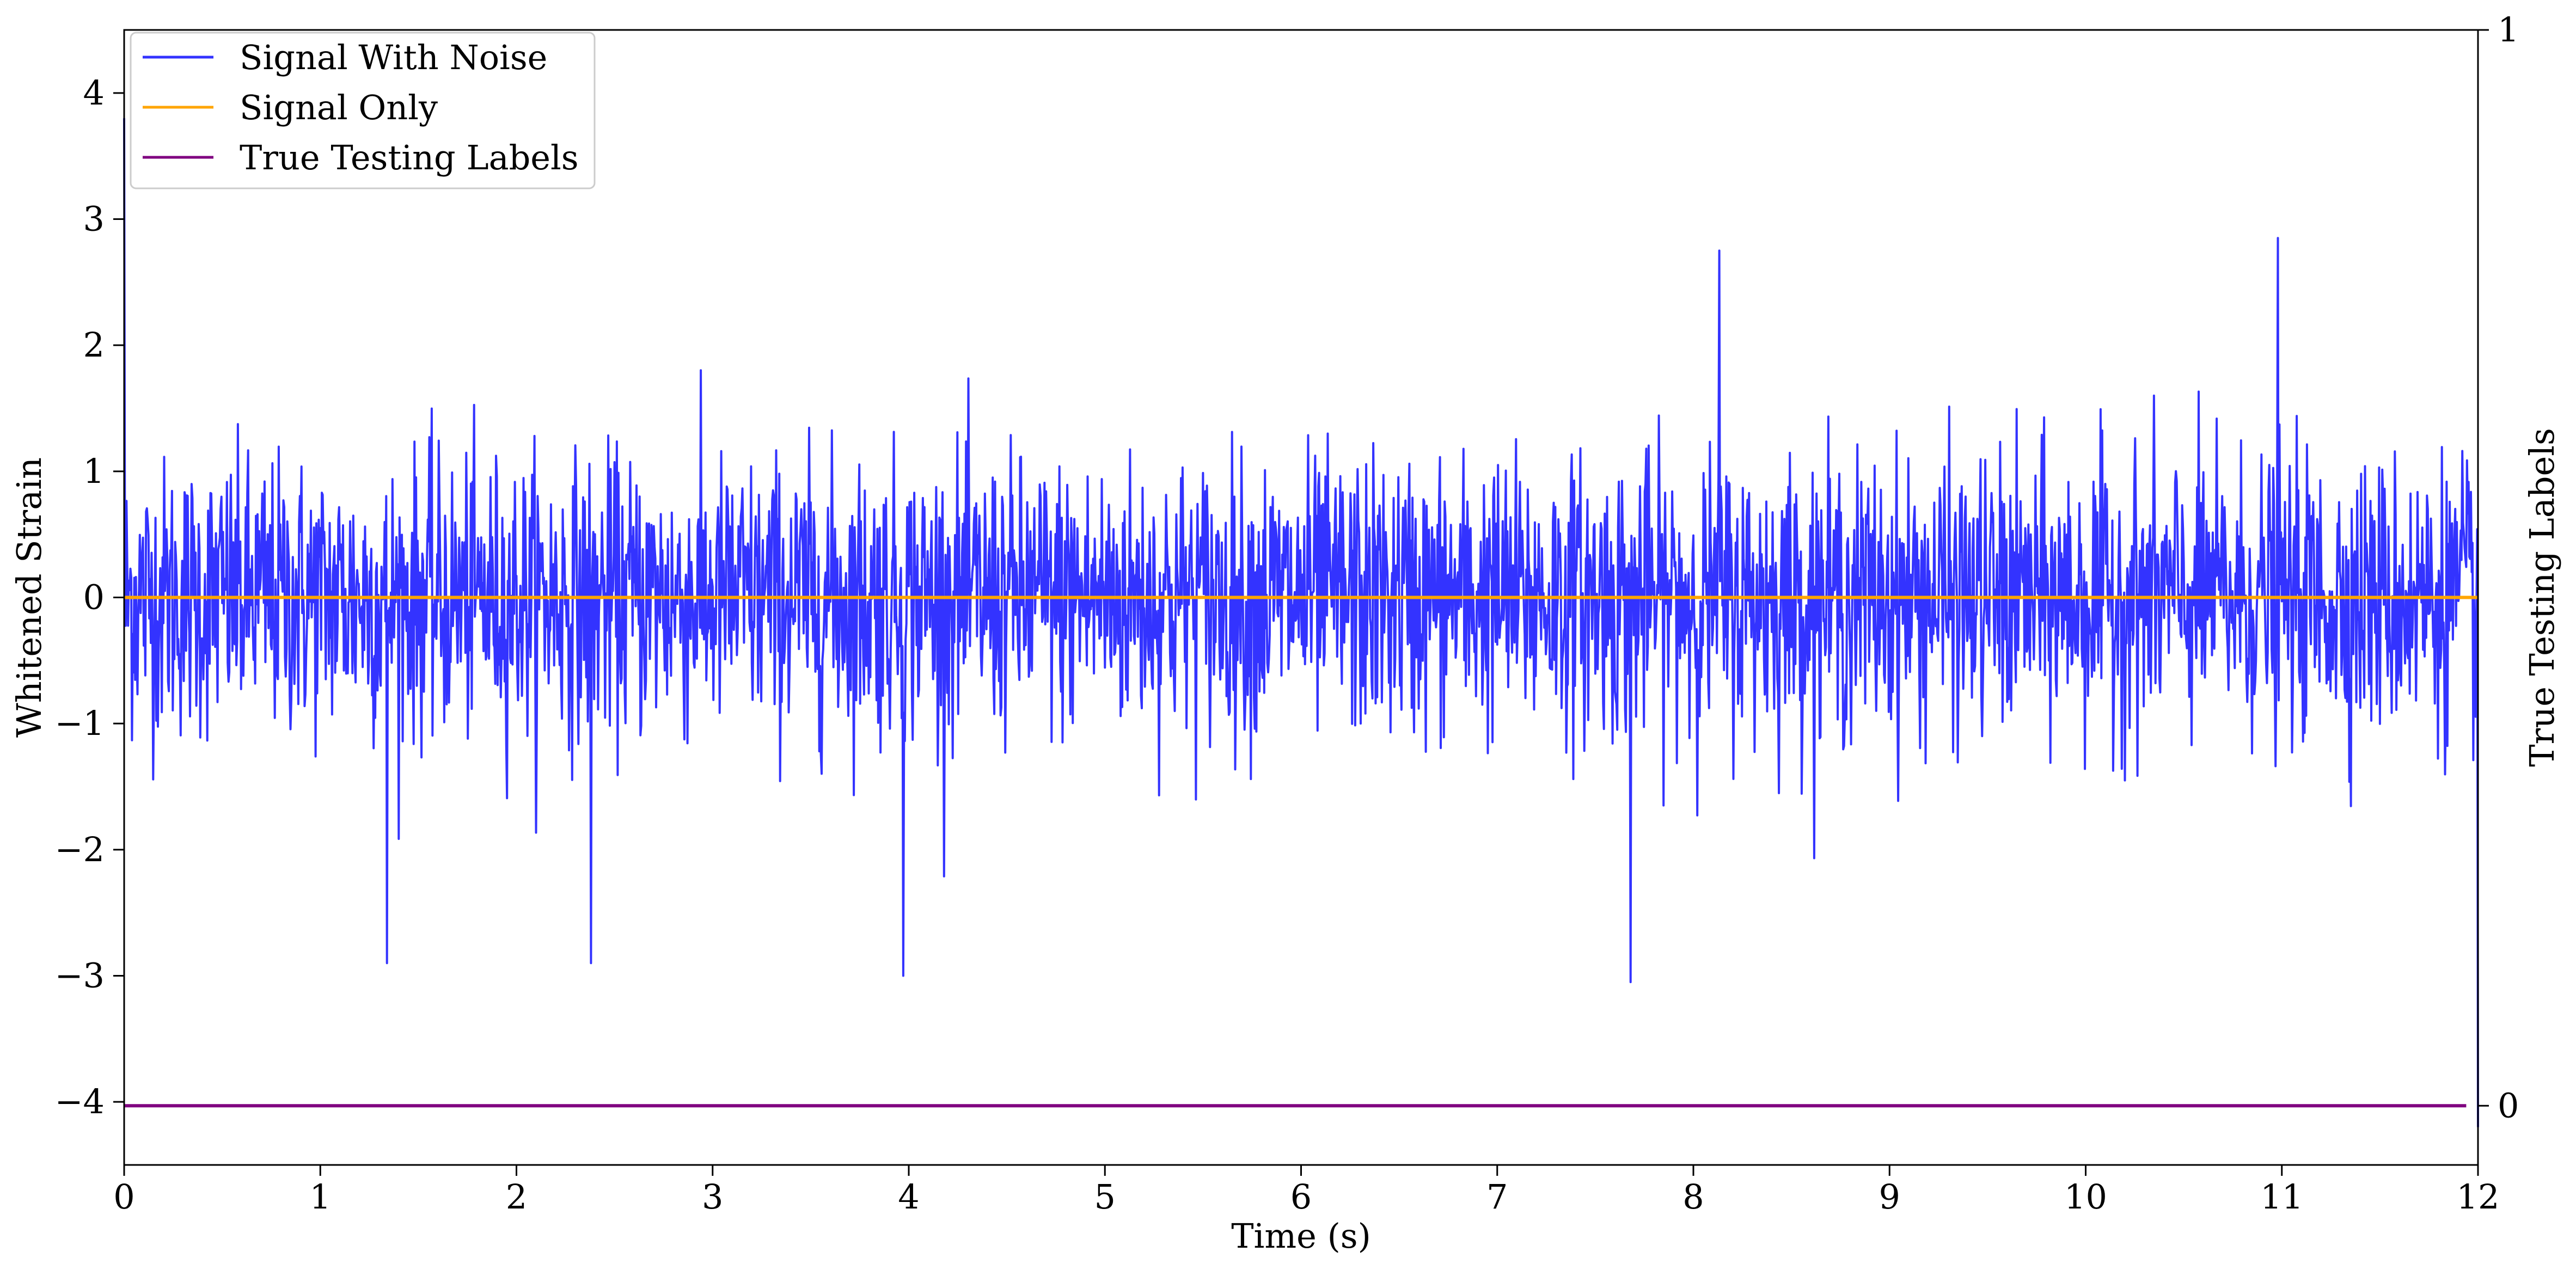 This screenshot has width=2576, height=1270. I want to click on x-tick-label: 8, so click(1693, 1197).